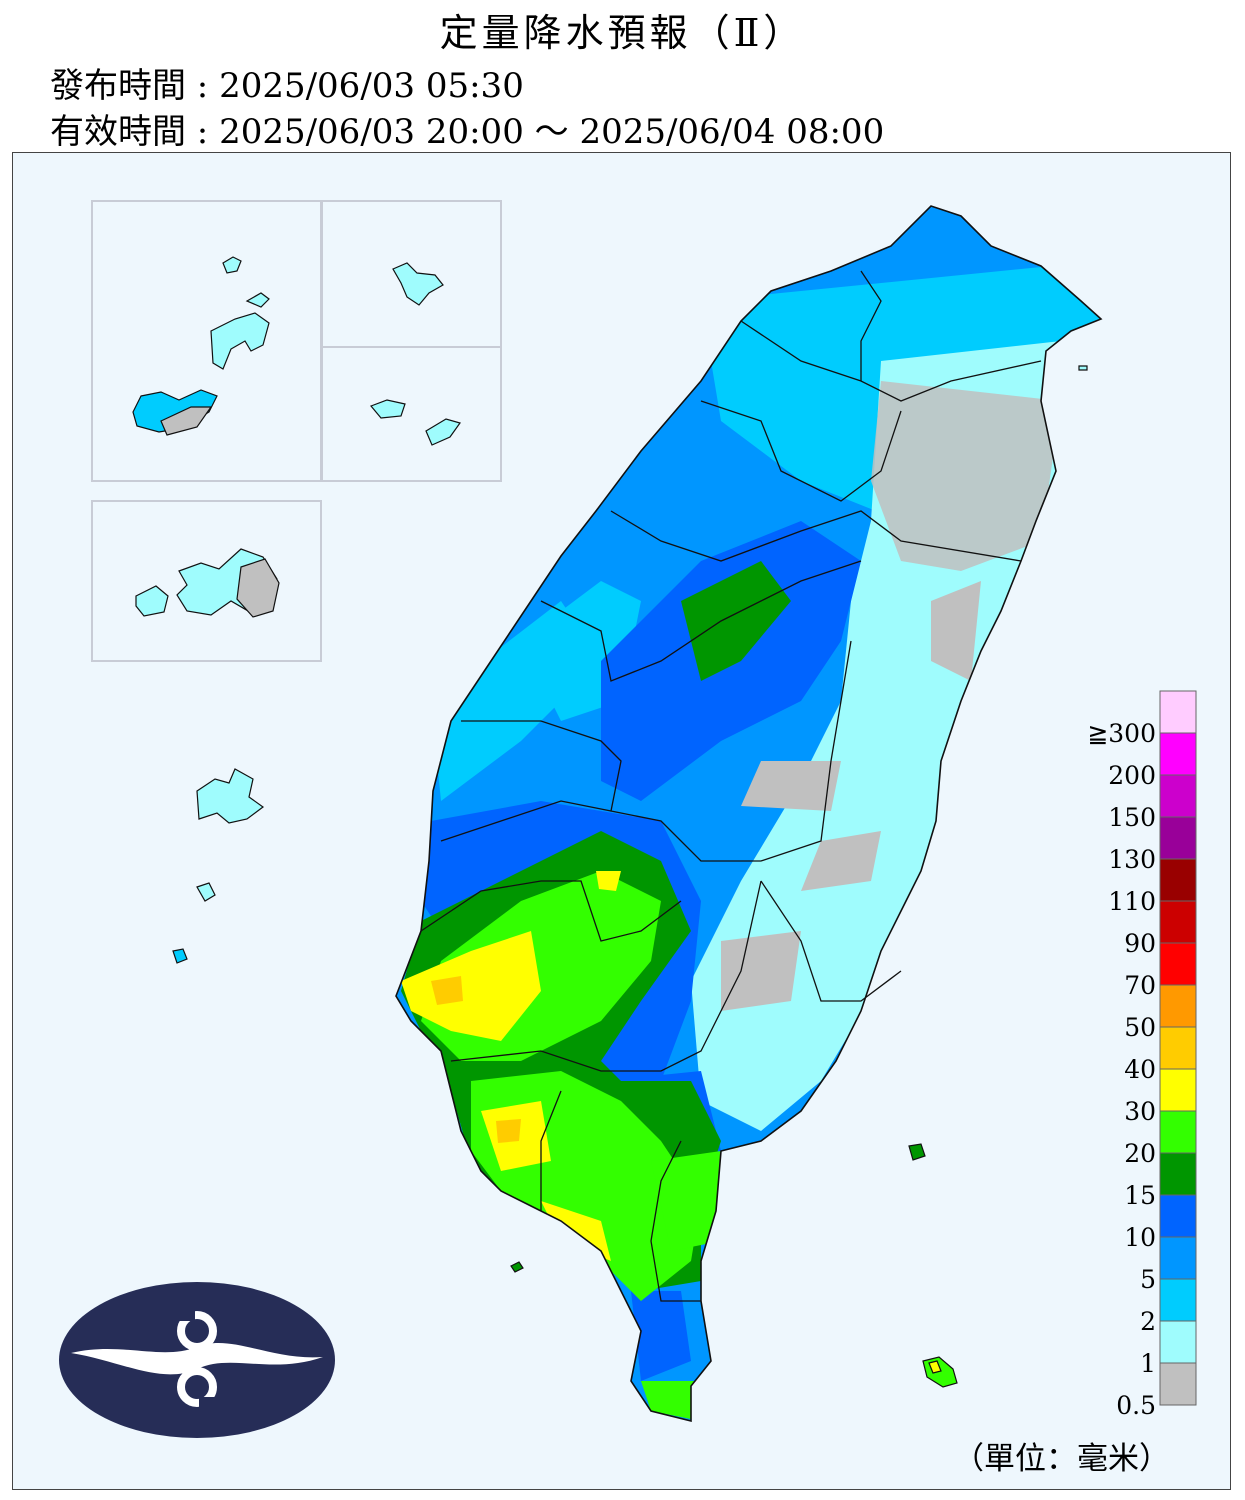  What do you see at coordinates (287, 86) in the screenshot?
I see `issue-time: 發布時間 : 2025/06/03 05:30` at bounding box center [287, 86].